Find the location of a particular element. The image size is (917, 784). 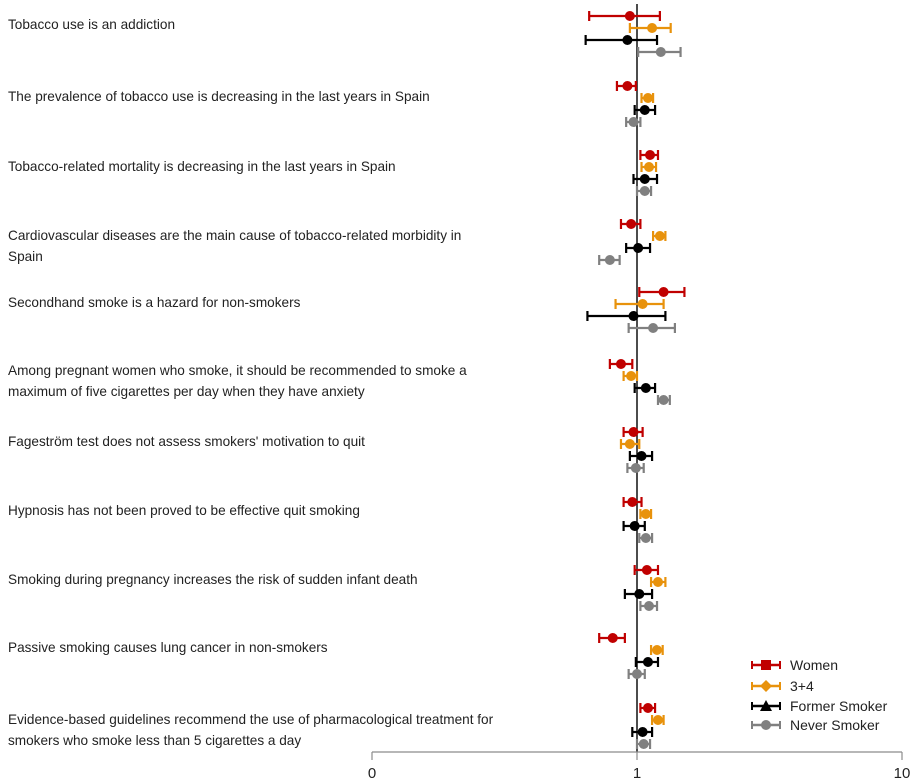

x-tick-label: 1 is located at coordinates (637, 773).